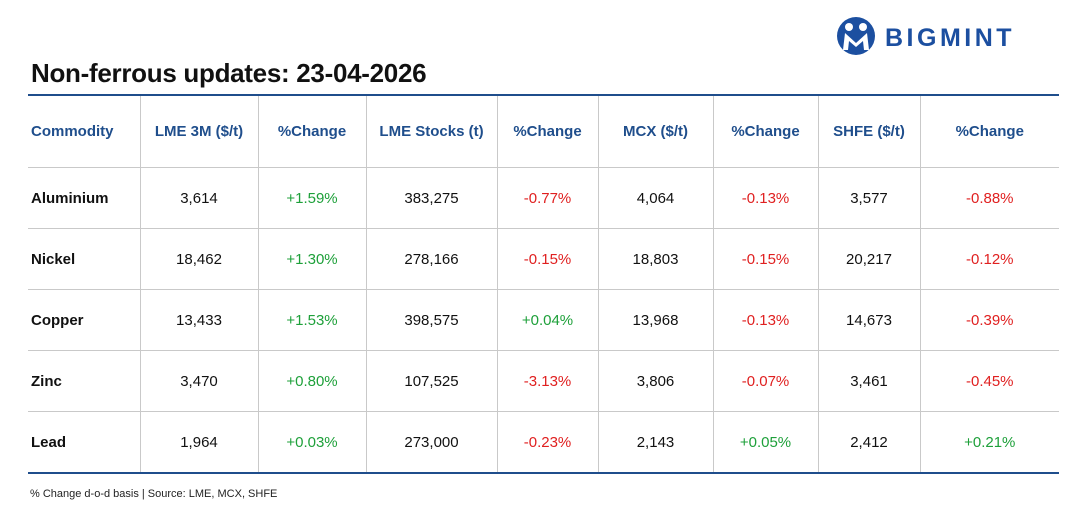 The width and height of the screenshot is (1089, 513). What do you see at coordinates (869, 442) in the screenshot?
I see `value-cell: 2,412` at bounding box center [869, 442].